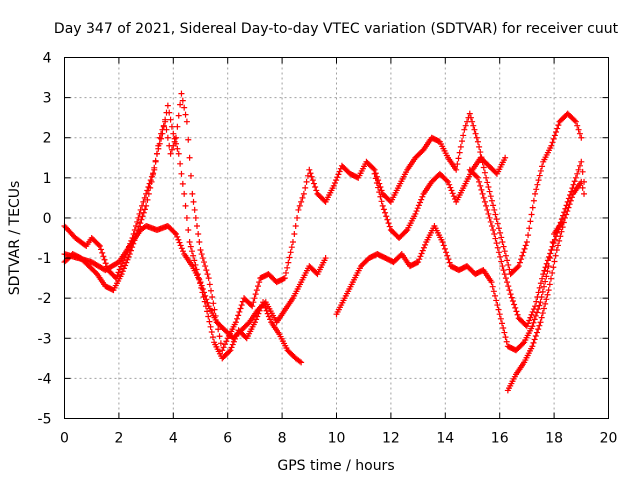 Image resolution: width=640 pixels, height=480 pixels. What do you see at coordinates (47, 99) in the screenshot?
I see `y-tick-label: 3` at bounding box center [47, 99].